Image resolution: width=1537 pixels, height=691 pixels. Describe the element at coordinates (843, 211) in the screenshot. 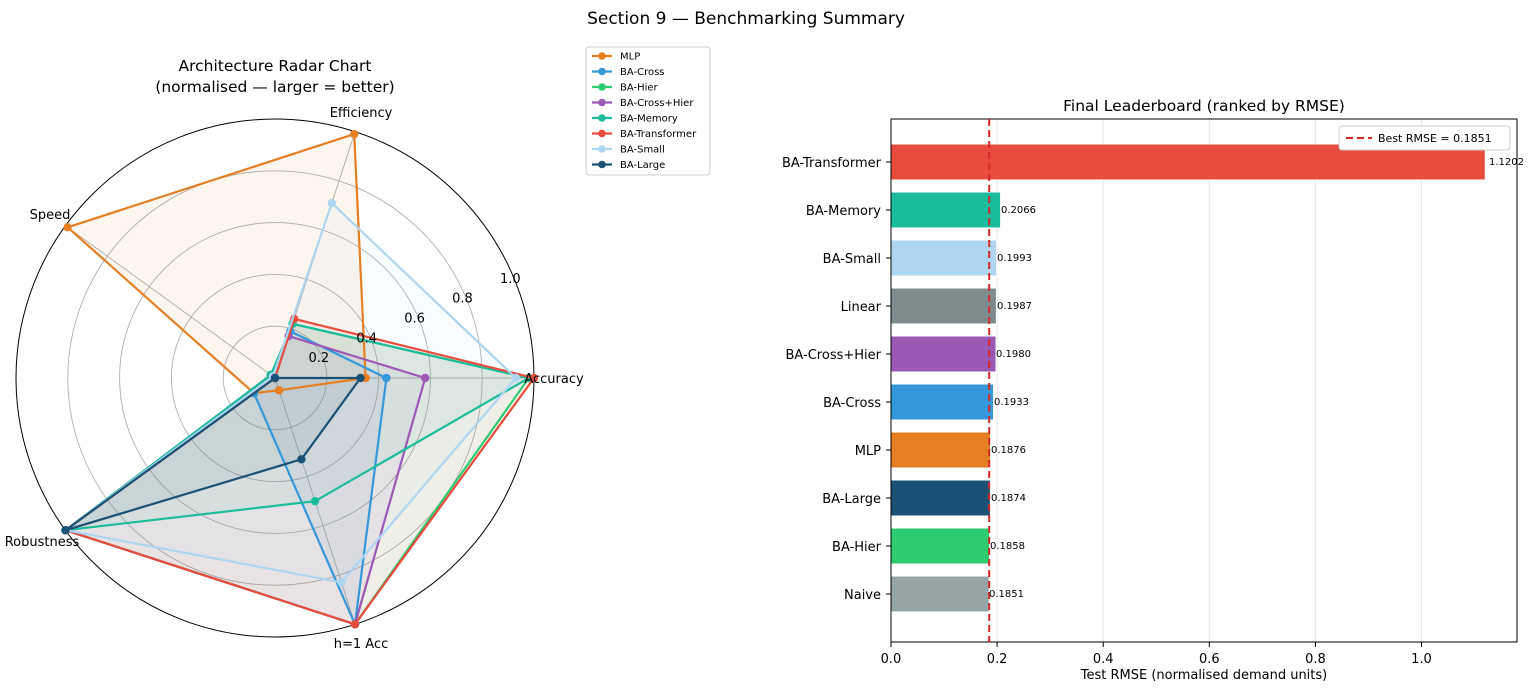

I see `y-tick-label: BA-Memory` at that location.